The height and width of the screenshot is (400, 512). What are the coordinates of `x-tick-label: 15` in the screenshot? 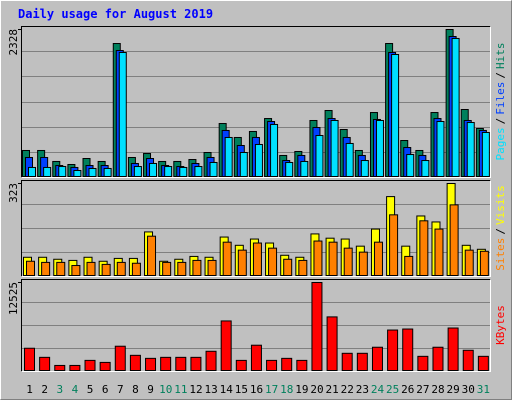 It's located at (241, 389).